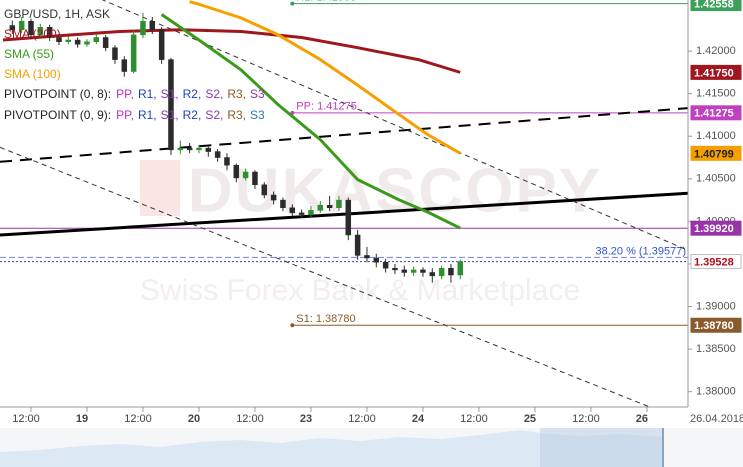 Image resolution: width=743 pixels, height=467 pixels. What do you see at coordinates (325, 319) in the screenshot?
I see `level-label: S1: 1.38780` at bounding box center [325, 319].